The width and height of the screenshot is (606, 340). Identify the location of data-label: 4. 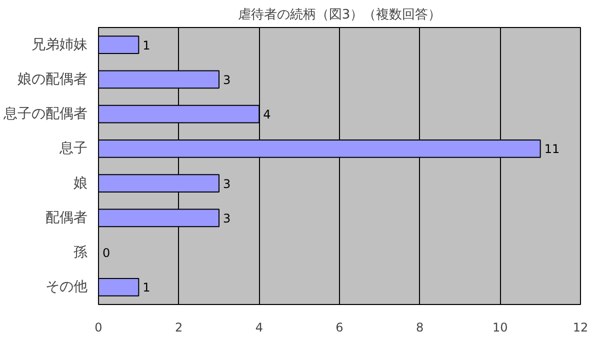
(267, 115).